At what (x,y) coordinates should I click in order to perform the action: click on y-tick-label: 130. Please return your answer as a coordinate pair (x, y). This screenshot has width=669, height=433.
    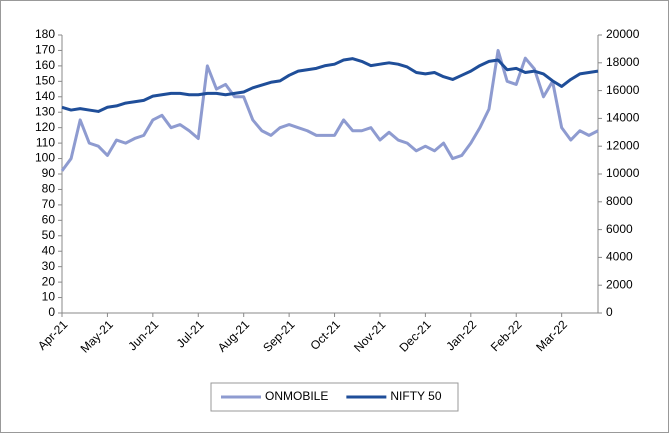
    Looking at the image, I should click on (45, 111).